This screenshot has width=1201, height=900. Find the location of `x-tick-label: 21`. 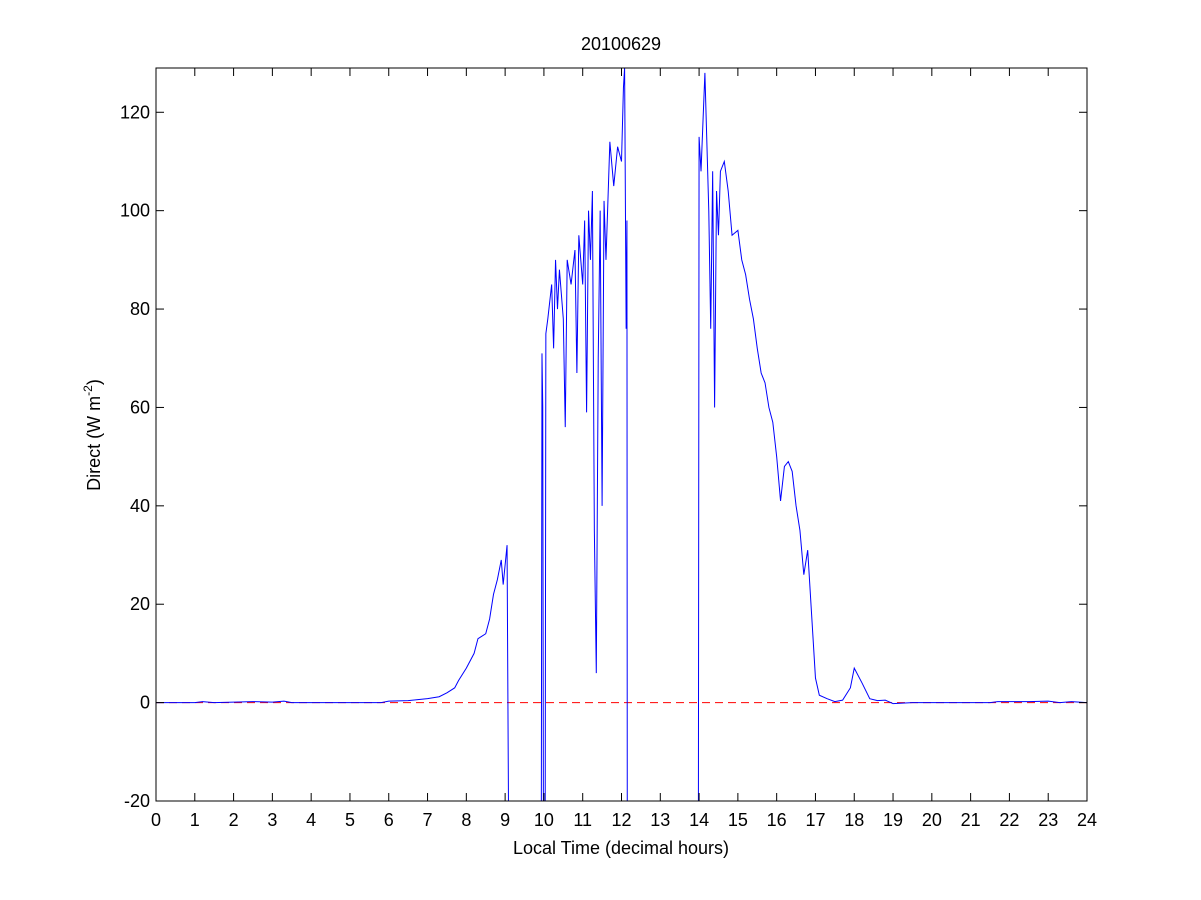

x-tick-label: 21 is located at coordinates (971, 820).